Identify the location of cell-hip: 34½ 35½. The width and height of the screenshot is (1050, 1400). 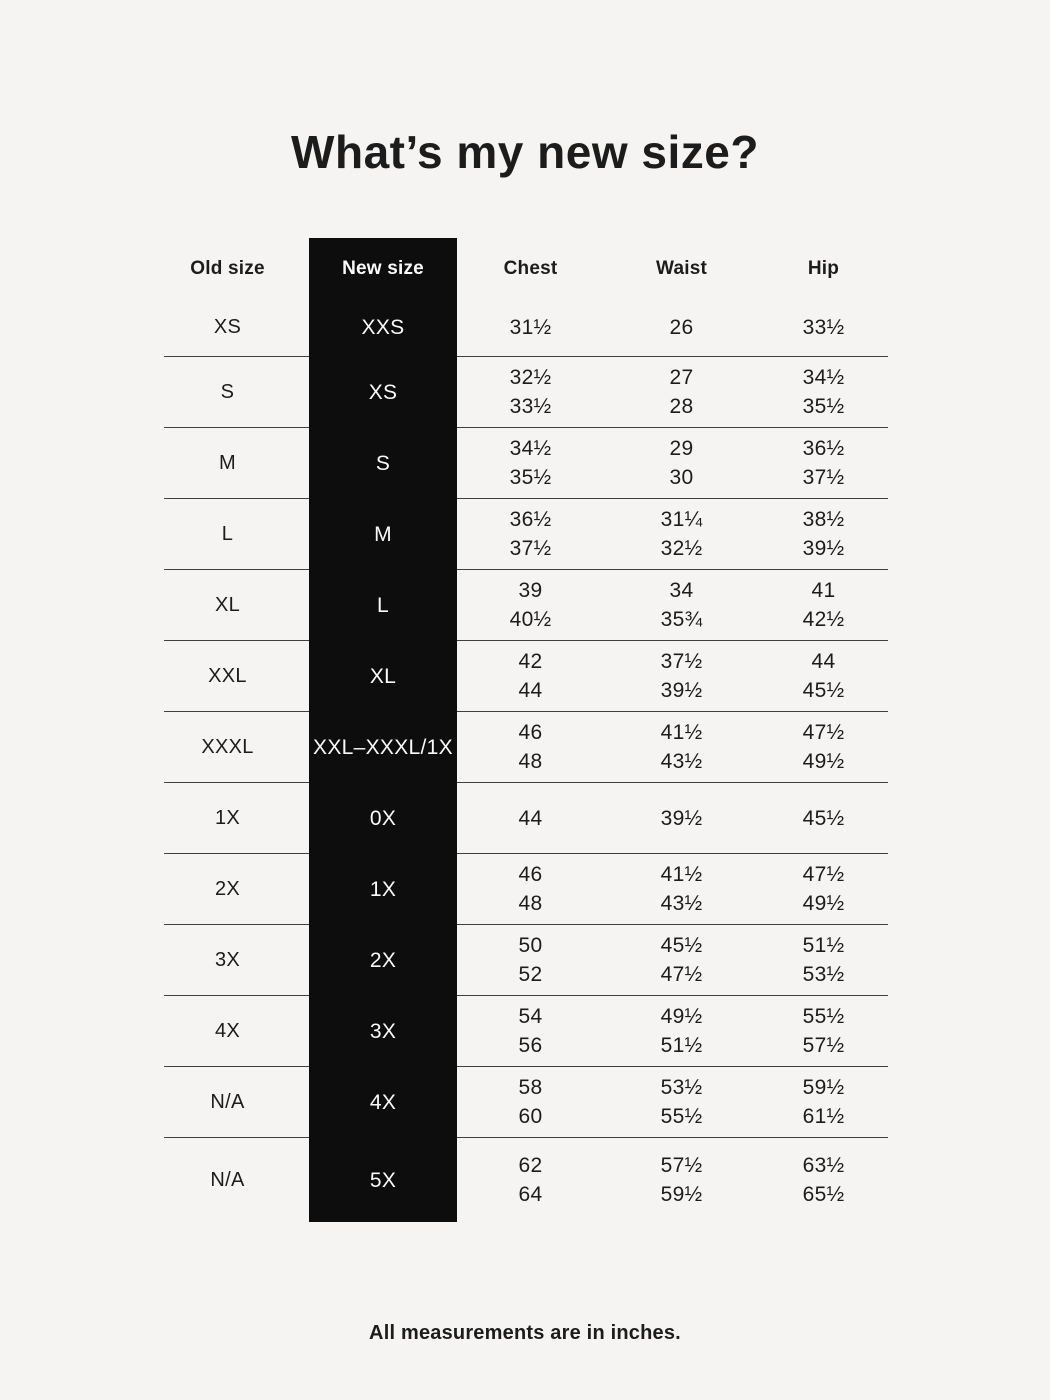
(823, 392).